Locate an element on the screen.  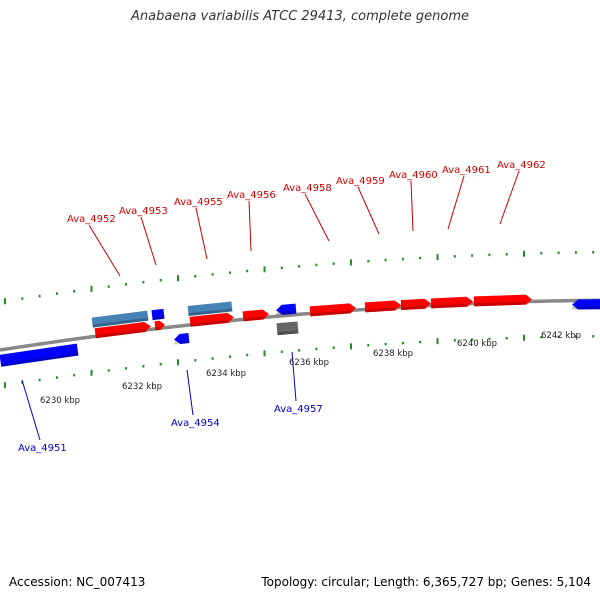
cds-right-edge-shade is located at coordinates (586, 308).